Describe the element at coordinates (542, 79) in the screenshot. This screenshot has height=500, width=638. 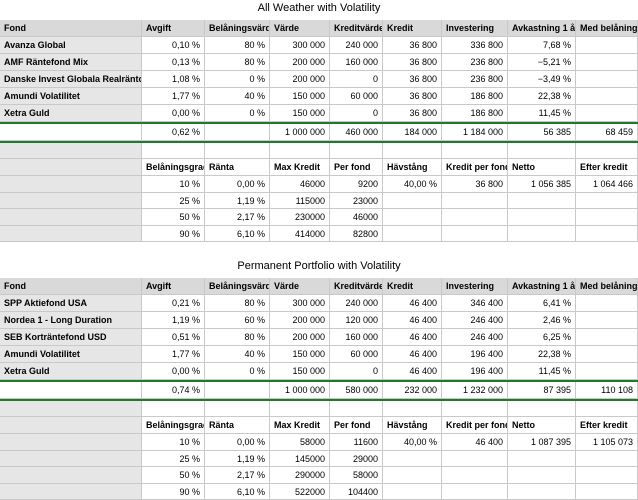
I see `value-cell: −3,49 %` at that location.